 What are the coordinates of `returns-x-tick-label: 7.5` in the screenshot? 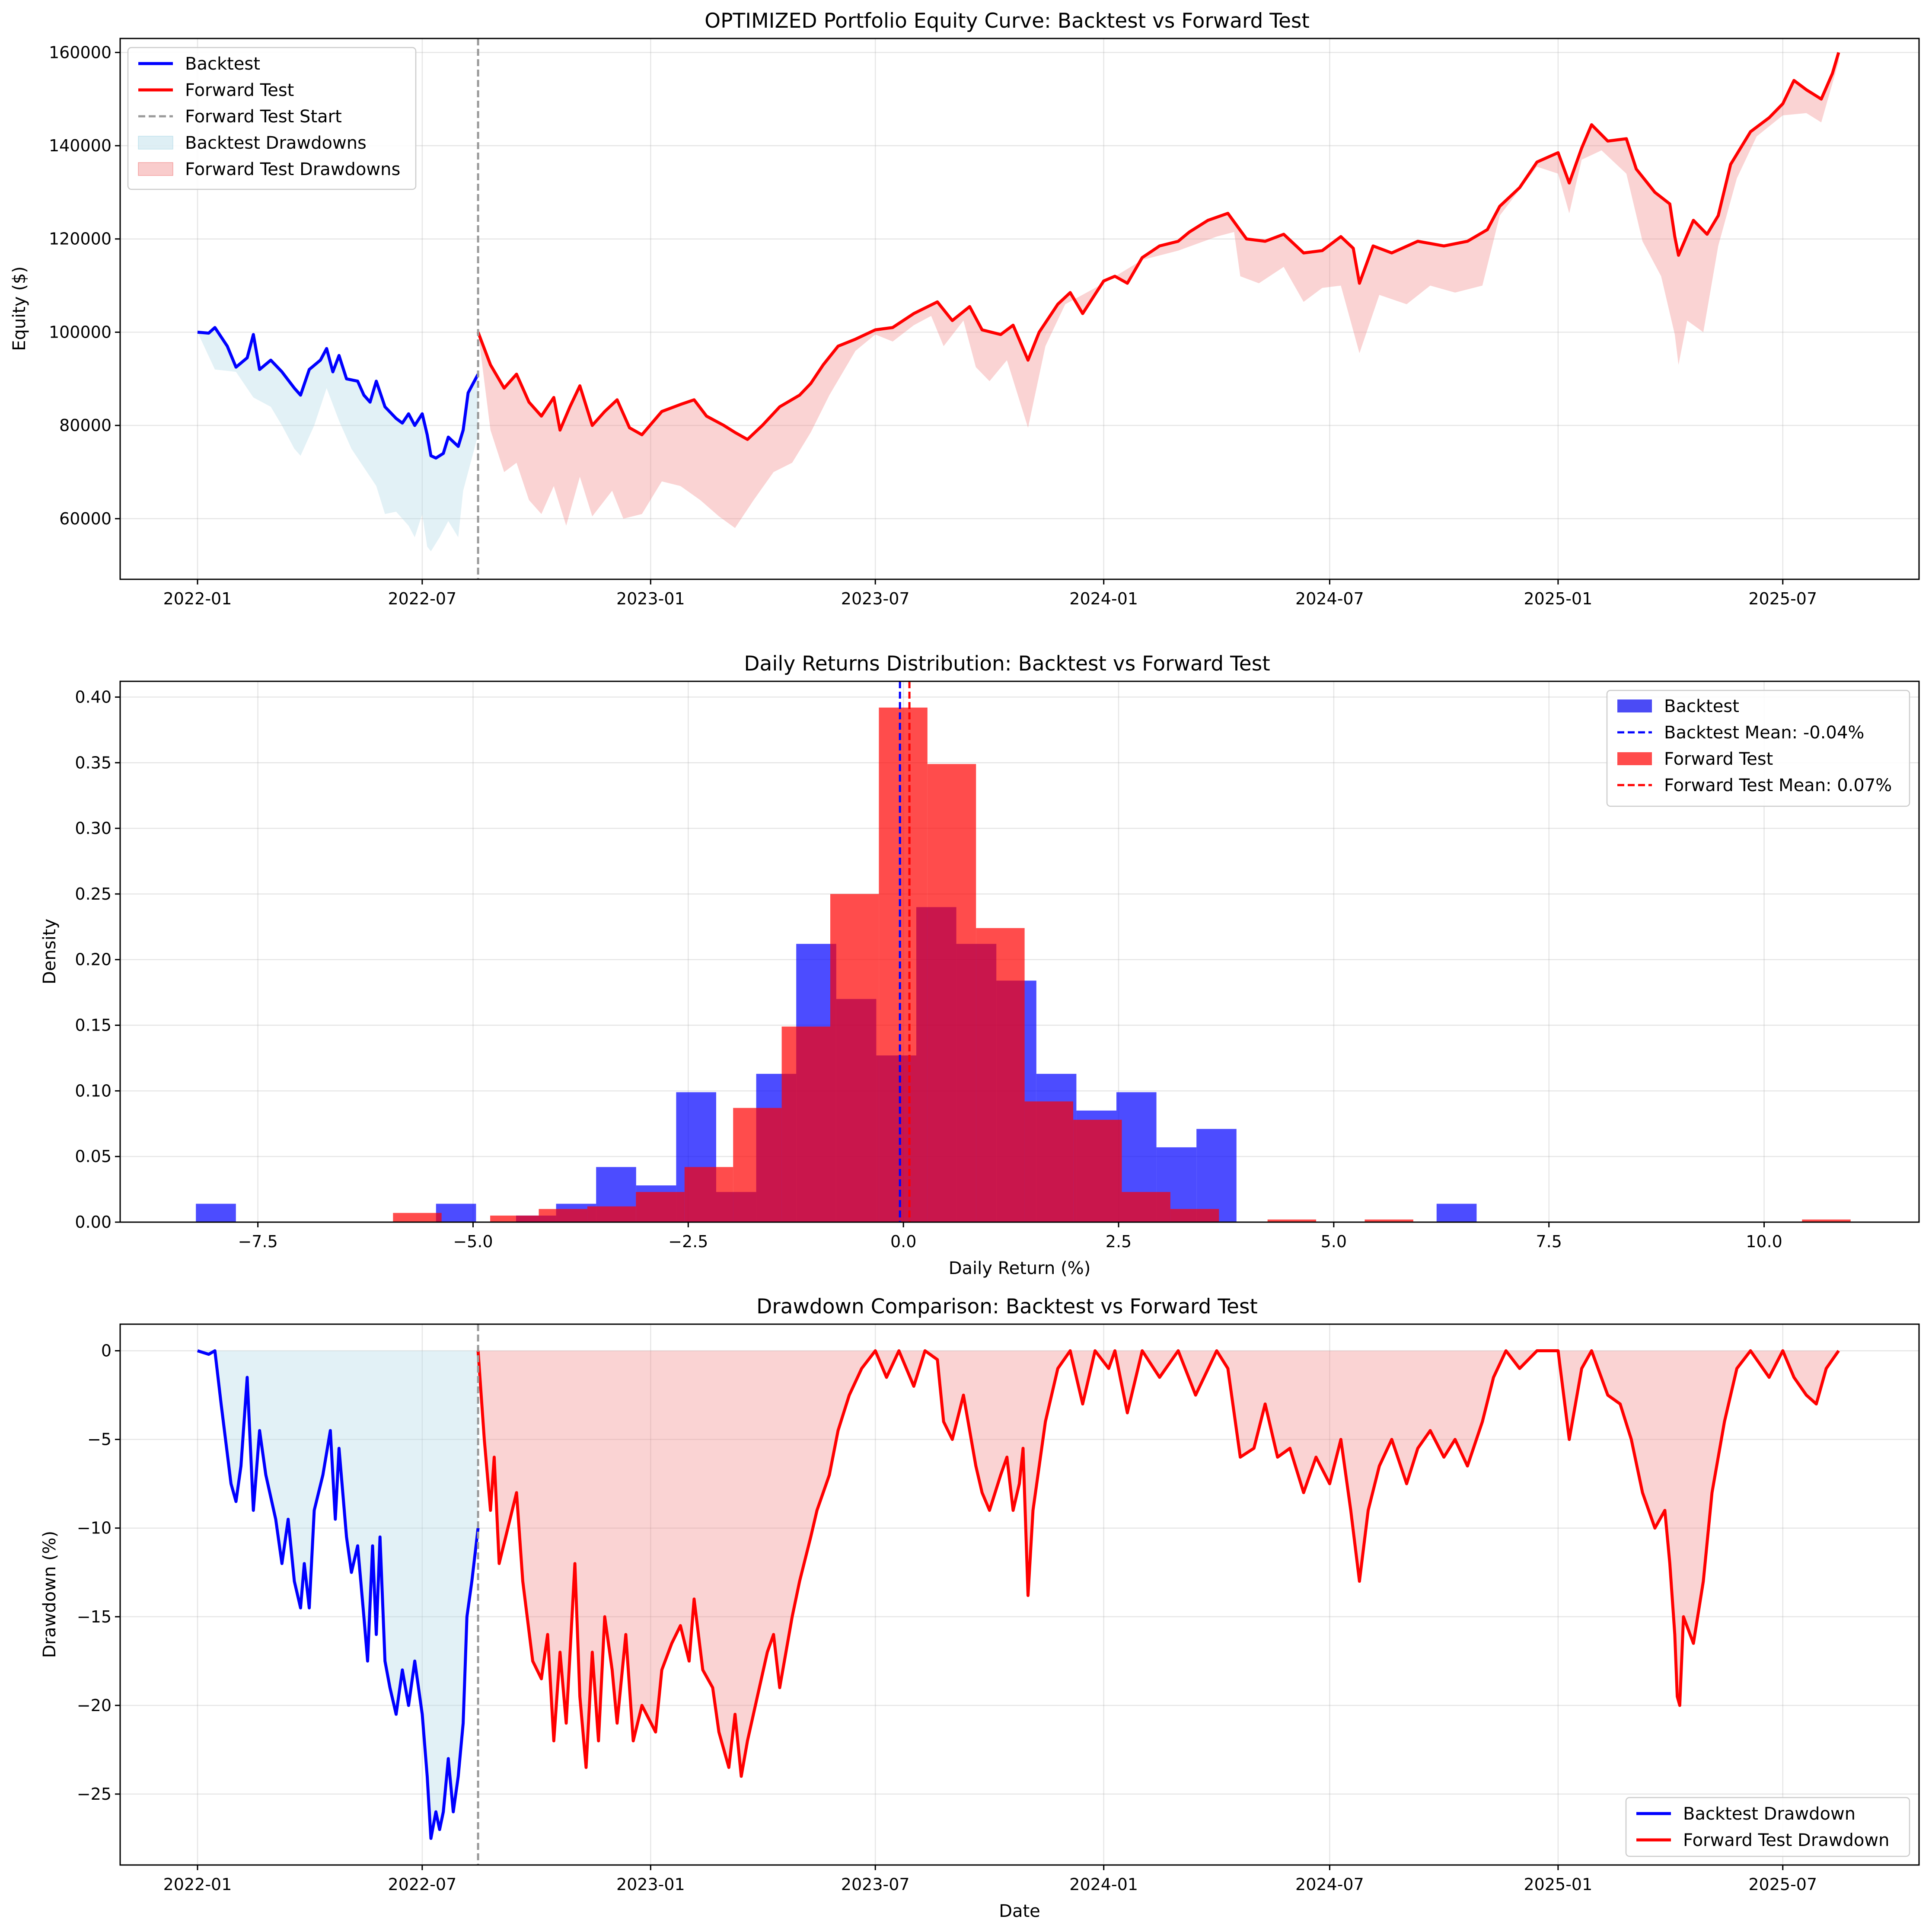 It's located at (1549, 1241).